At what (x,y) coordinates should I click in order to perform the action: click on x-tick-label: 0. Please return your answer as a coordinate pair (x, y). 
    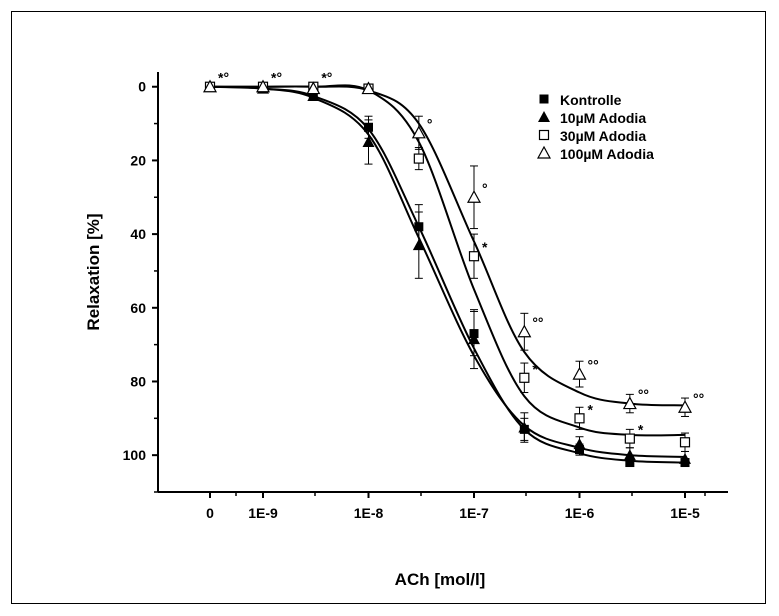
    Looking at the image, I should click on (210, 513).